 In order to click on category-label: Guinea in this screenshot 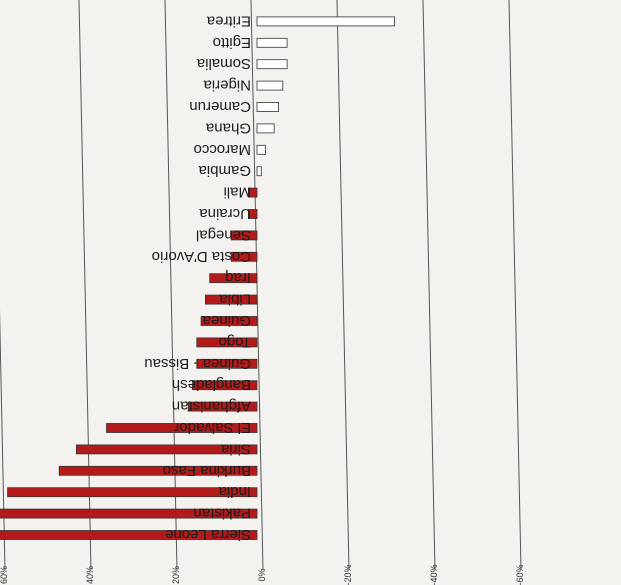, I will do `click(226, 320)`.